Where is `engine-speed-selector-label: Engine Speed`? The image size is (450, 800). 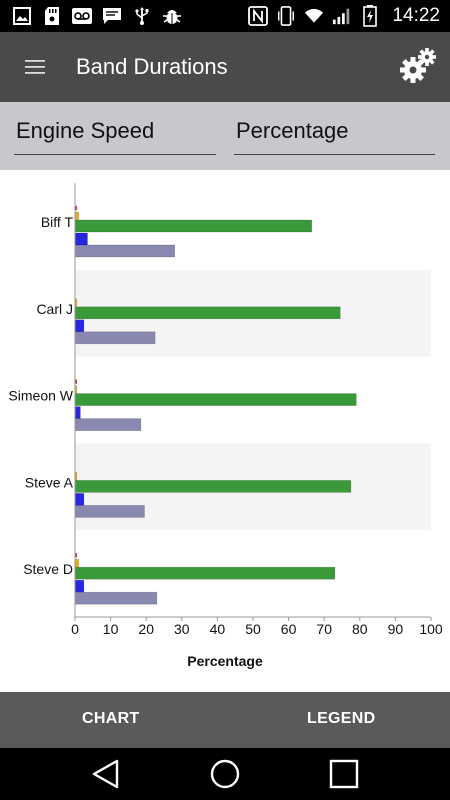 engine-speed-selector-label: Engine Speed is located at coordinates (85, 130).